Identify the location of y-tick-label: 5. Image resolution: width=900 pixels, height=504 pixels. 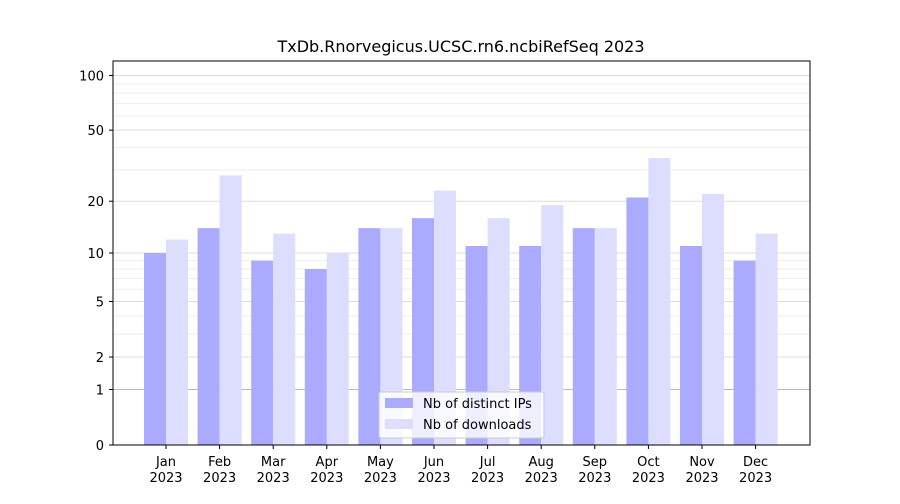
(100, 303).